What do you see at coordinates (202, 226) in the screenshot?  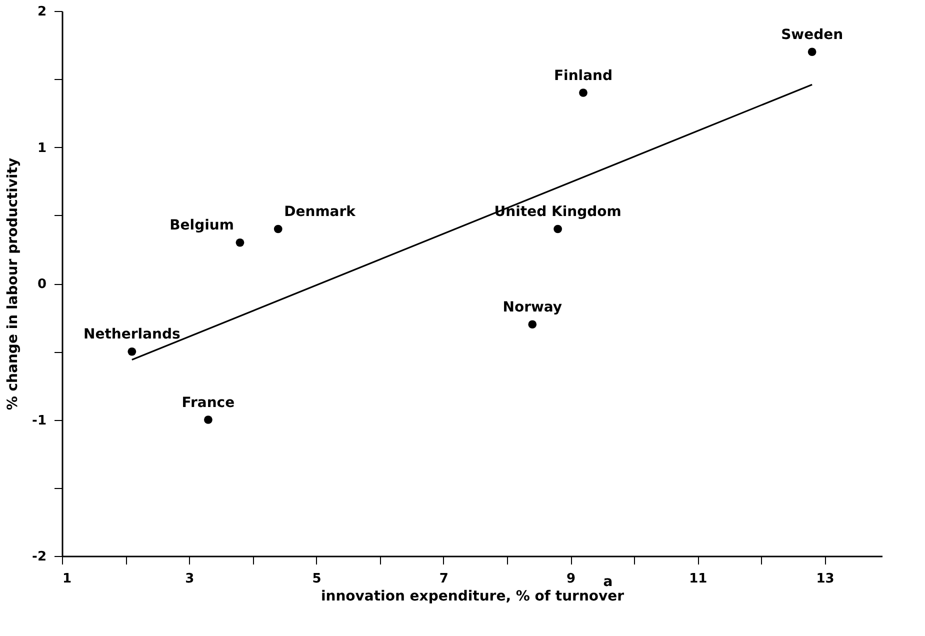 I see `annotation: Belgium` at bounding box center [202, 226].